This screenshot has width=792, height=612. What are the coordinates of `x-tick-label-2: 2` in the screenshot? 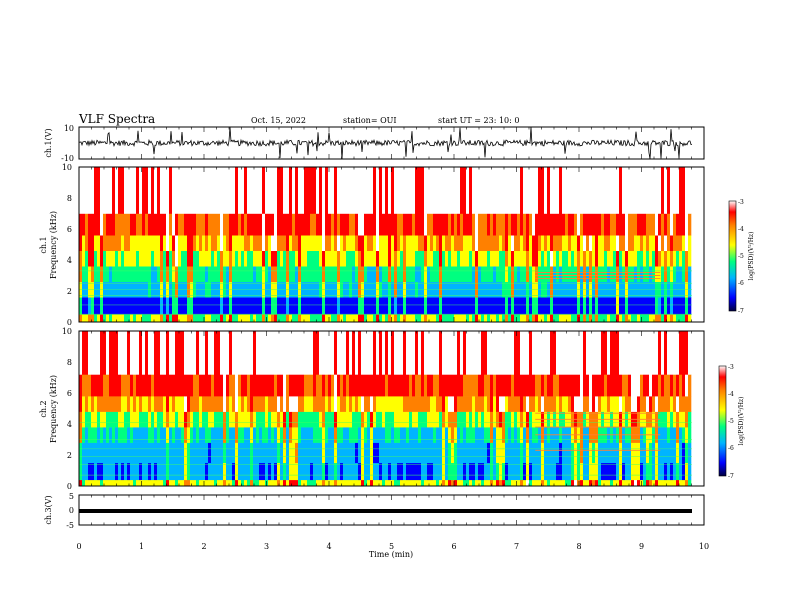 It's located at (203, 546).